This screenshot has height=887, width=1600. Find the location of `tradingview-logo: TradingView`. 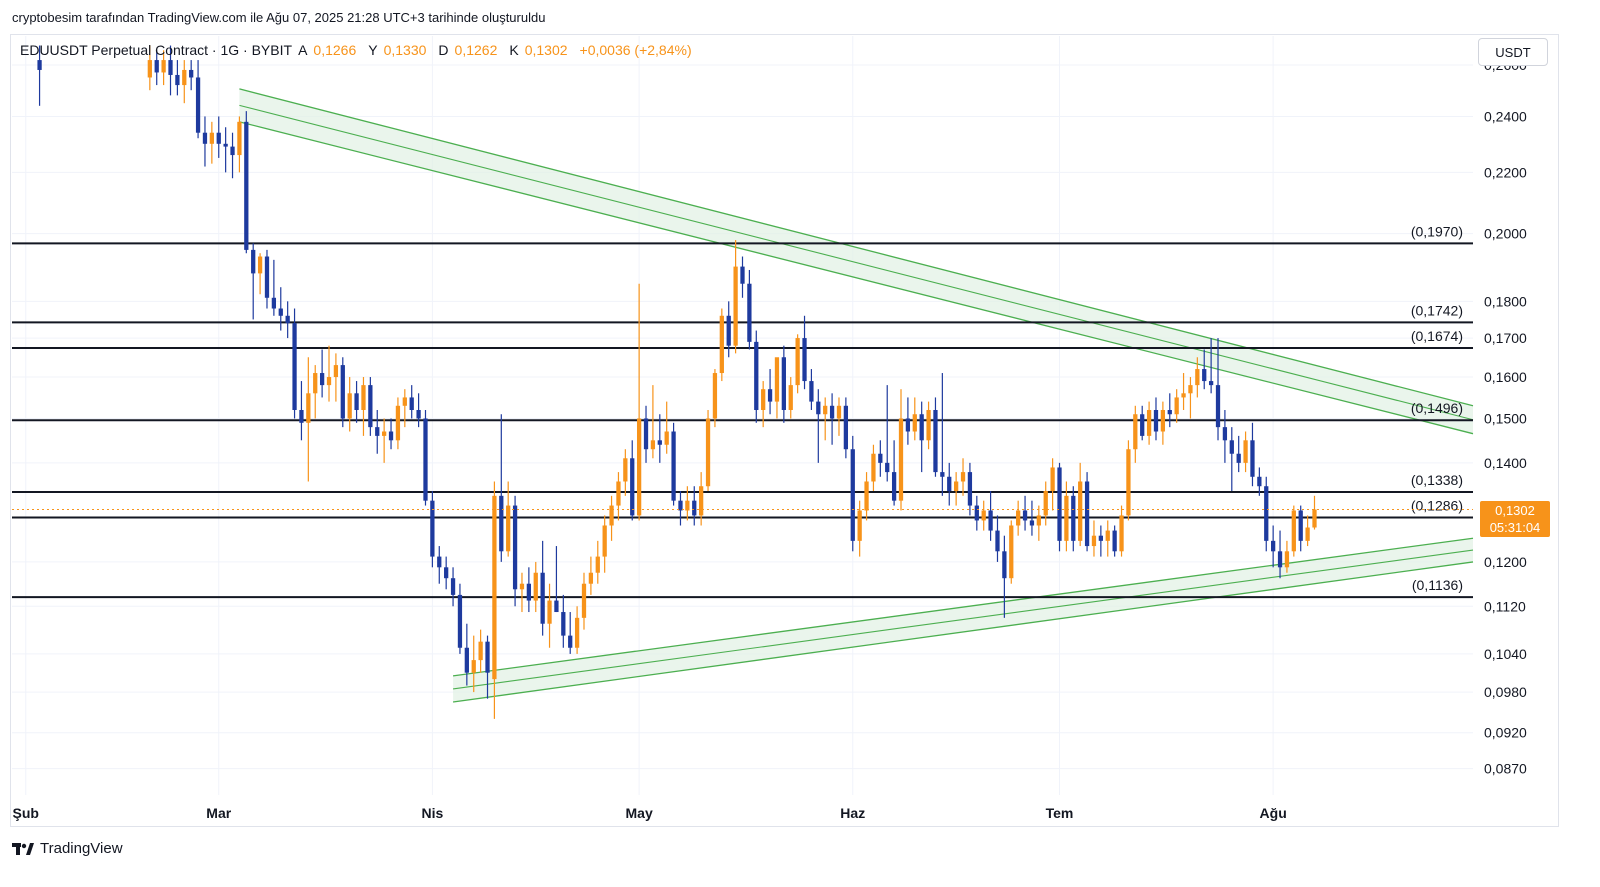

tradingview-logo: TradingView is located at coordinates (67, 848).